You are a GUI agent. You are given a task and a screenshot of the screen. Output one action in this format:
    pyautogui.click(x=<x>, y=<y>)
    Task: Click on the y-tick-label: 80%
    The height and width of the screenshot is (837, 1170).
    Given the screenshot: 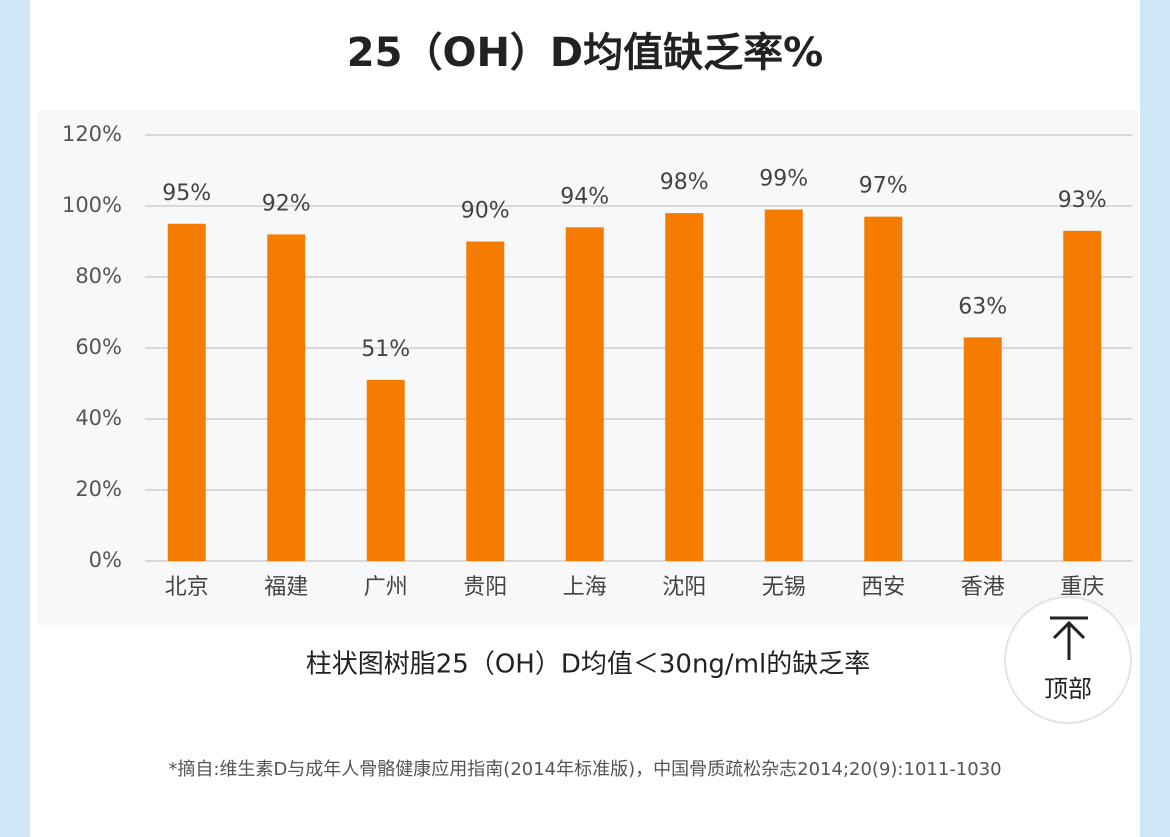 What is the action you would take?
    pyautogui.click(x=98, y=276)
    